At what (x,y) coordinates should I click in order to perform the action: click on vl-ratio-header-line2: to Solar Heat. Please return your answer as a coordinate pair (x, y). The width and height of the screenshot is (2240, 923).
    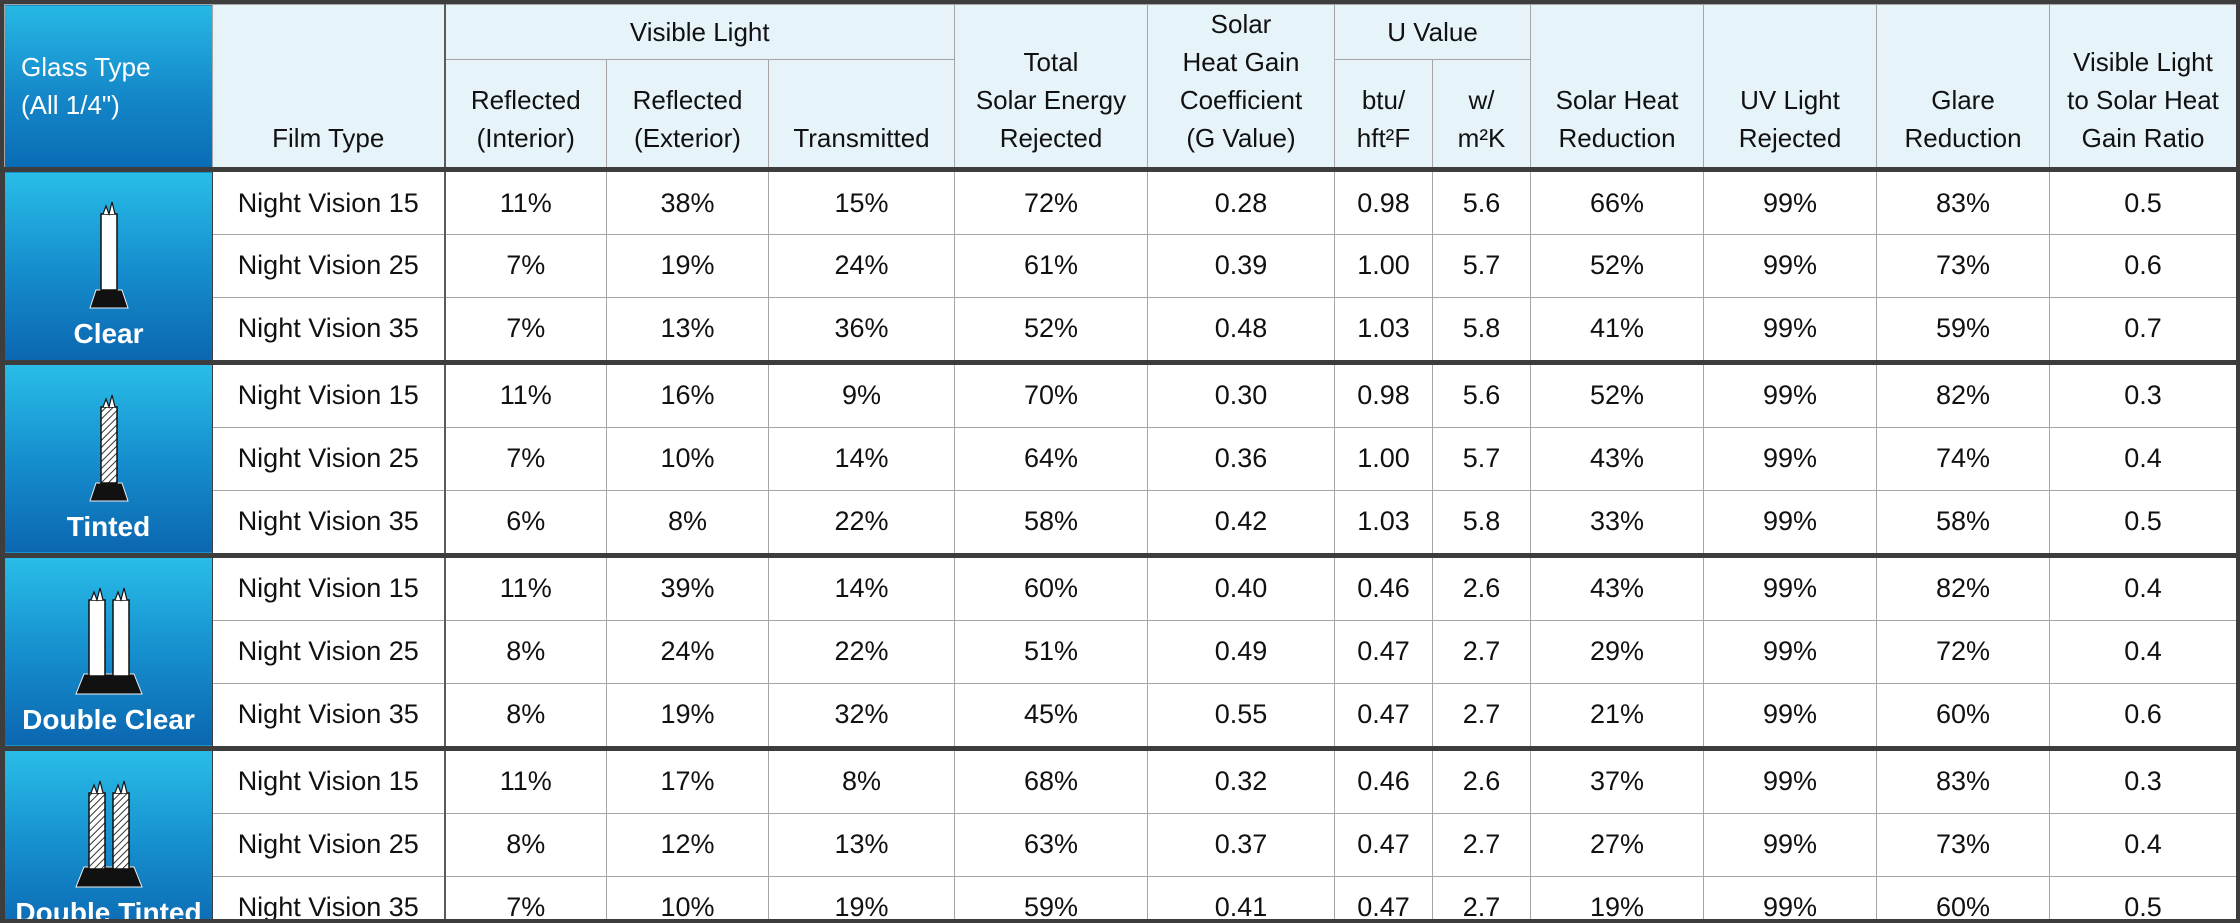
    Looking at the image, I should click on (2143, 100).